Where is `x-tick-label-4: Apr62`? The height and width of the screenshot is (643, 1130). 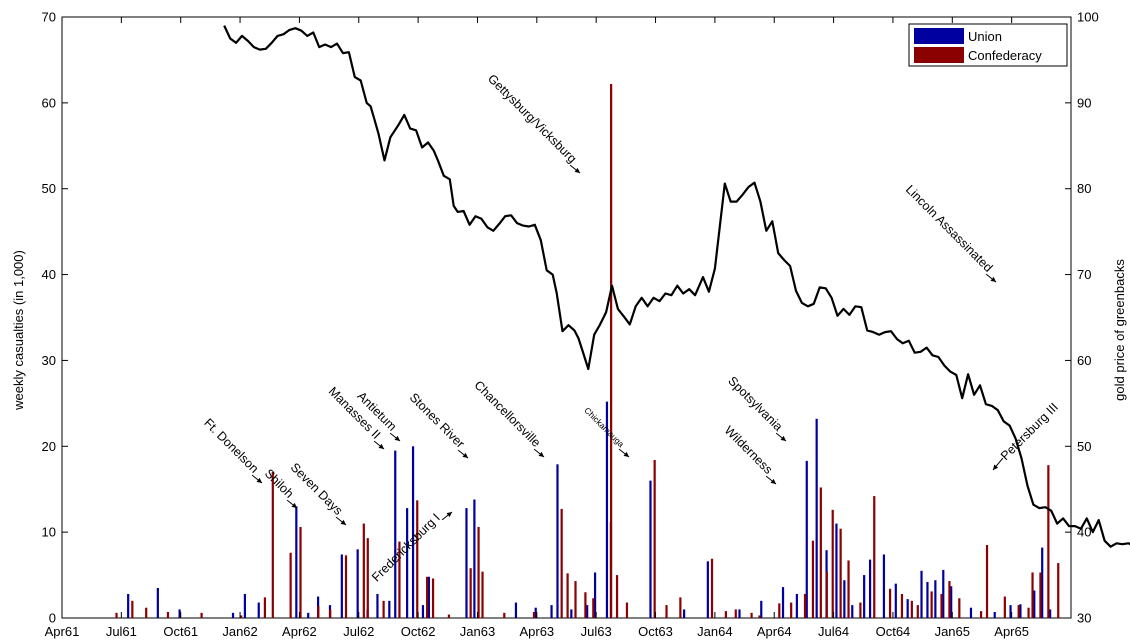
x-tick-label-4: Apr62 is located at coordinates (299, 631).